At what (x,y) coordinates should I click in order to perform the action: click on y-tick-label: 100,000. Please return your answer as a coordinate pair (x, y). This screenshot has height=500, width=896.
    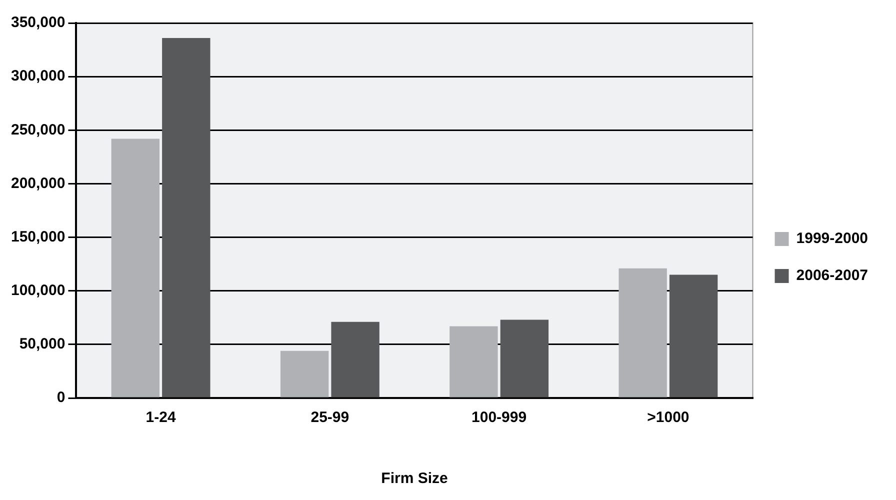
    Looking at the image, I should click on (38, 290).